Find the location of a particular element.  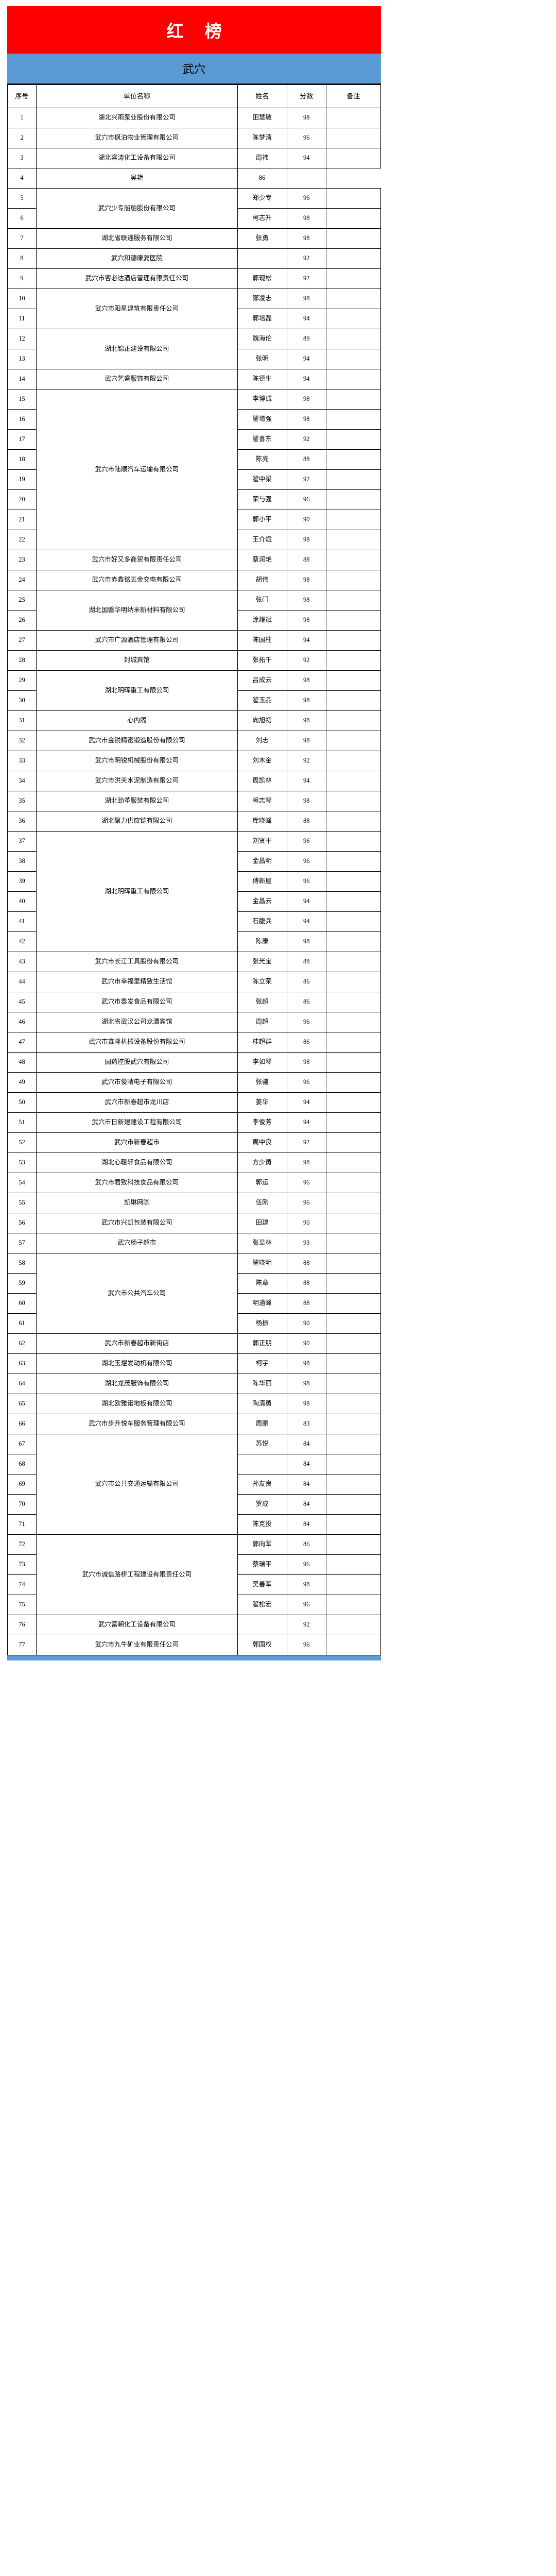

cell-score: 90 is located at coordinates (306, 1323).